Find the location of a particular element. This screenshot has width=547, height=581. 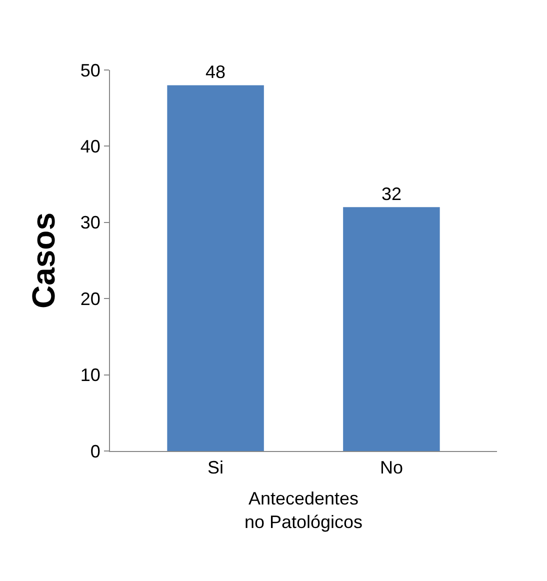

y-tick-label: 50 is located at coordinates (90, 70).